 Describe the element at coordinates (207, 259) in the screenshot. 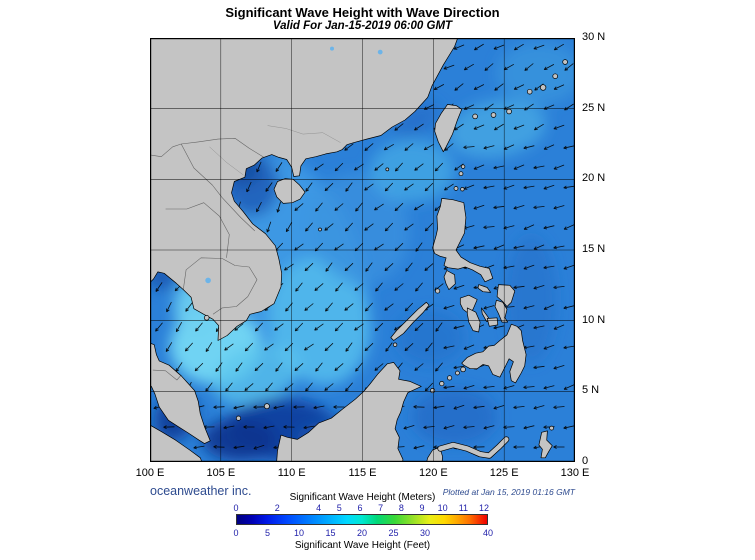

I see `country-borders` at that location.